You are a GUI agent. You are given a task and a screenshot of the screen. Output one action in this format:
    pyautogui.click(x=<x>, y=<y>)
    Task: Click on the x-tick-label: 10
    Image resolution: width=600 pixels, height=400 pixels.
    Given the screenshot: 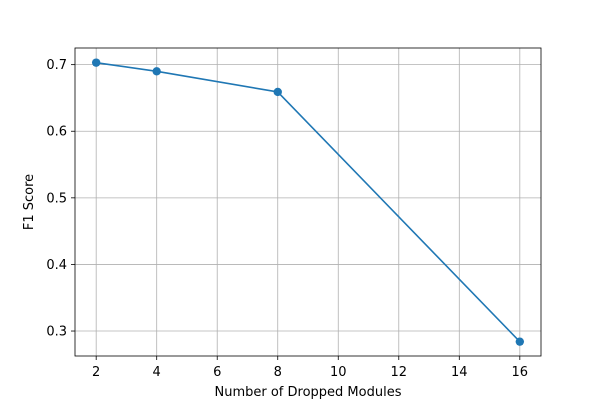 What is the action you would take?
    pyautogui.click(x=338, y=372)
    